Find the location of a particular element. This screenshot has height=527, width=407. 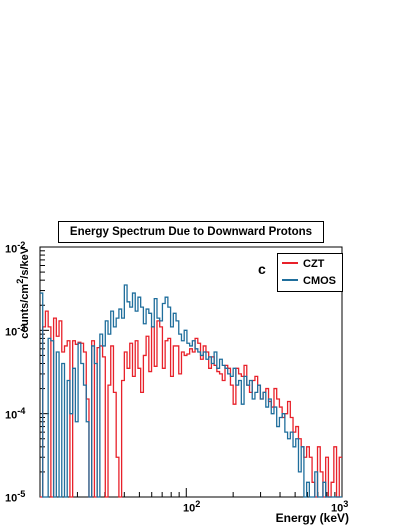

y-tick-label: 10⁻² is located at coordinates (15, 248).